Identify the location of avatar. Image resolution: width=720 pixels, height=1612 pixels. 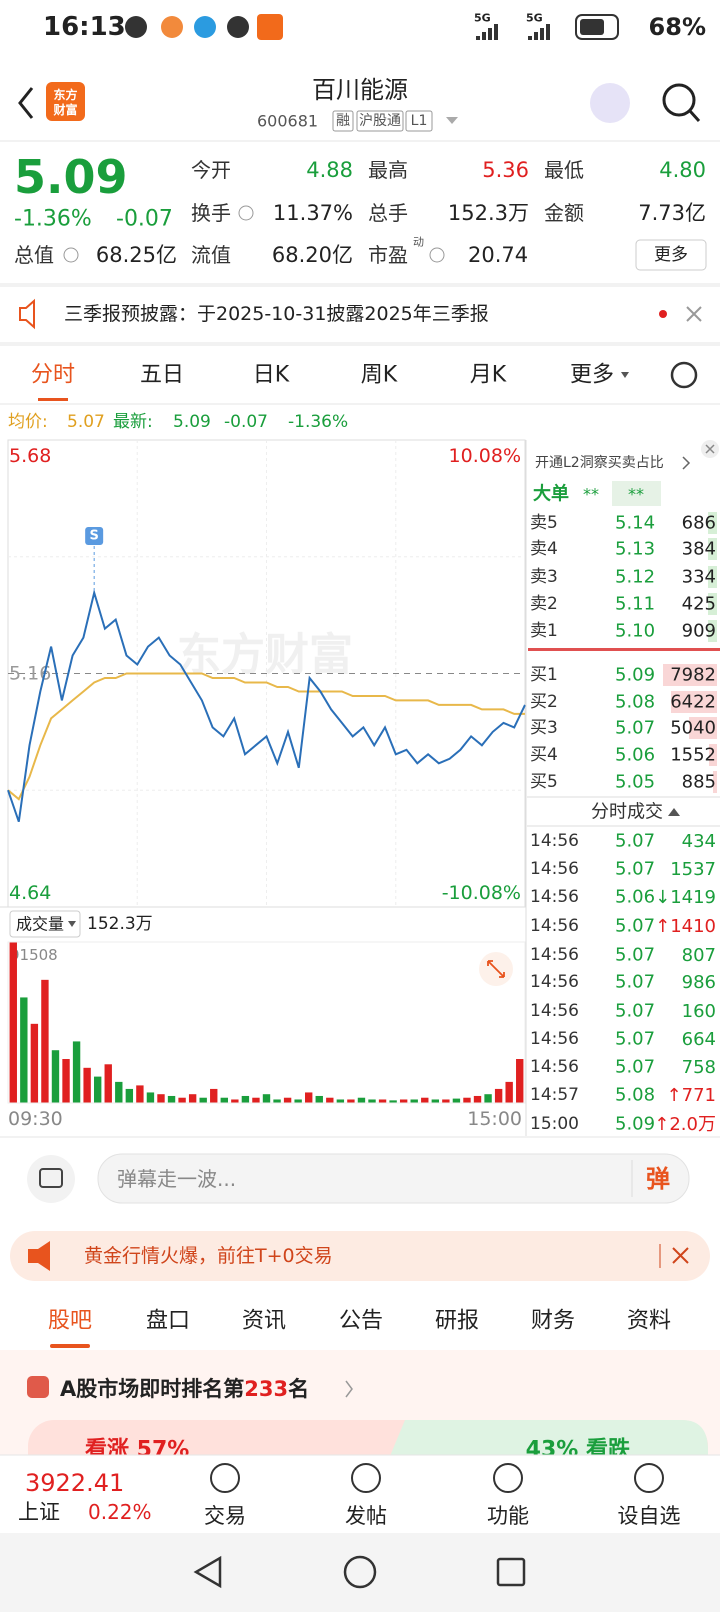
(610, 103).